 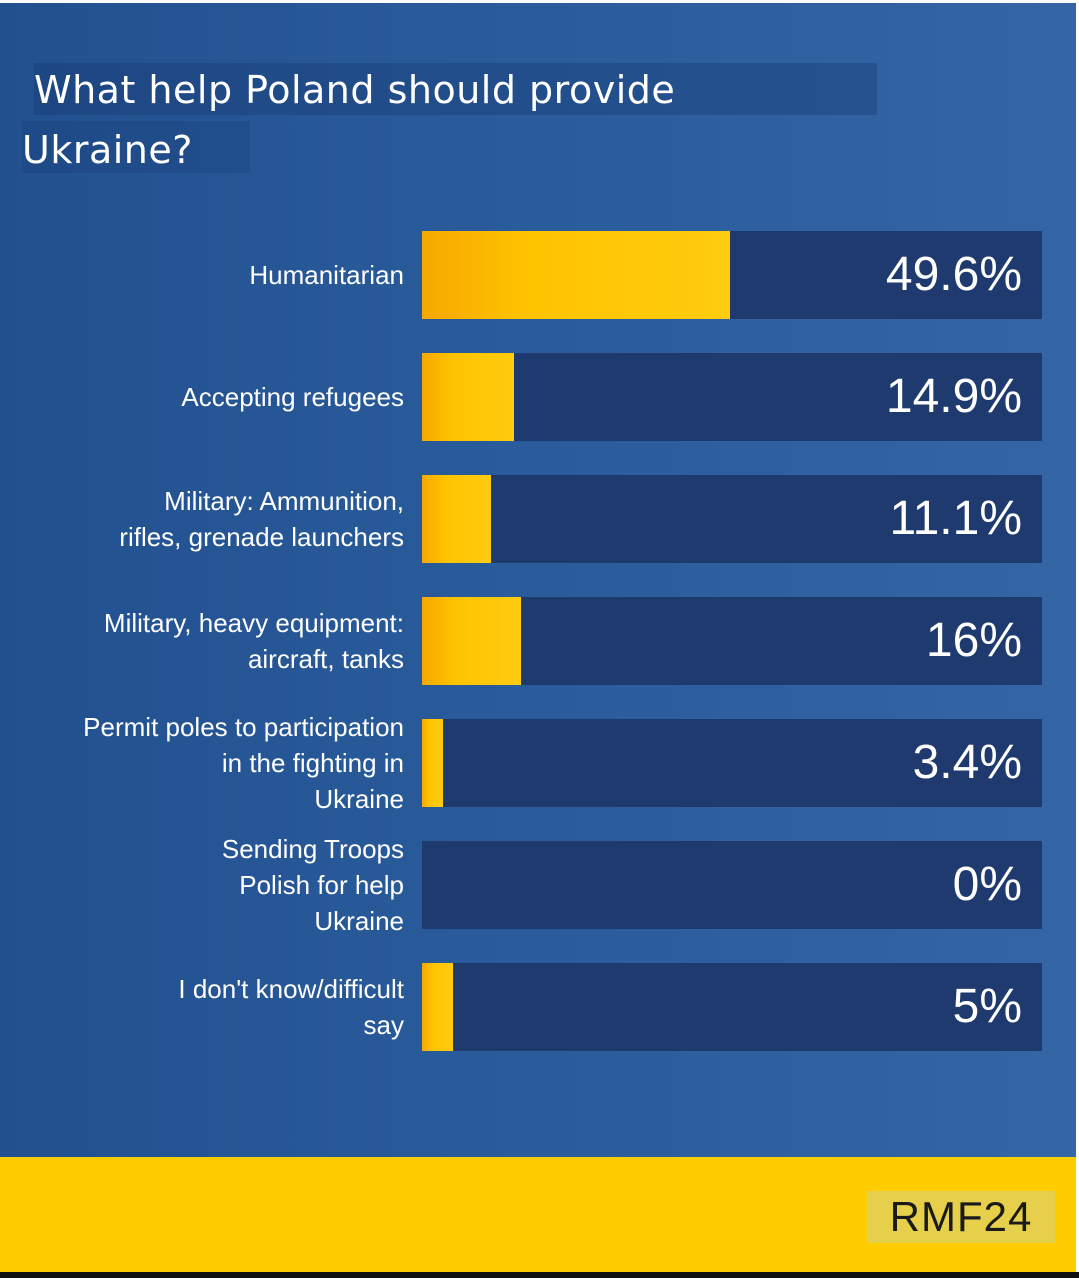 I want to click on bar-row: Accepting refugees 14.9%, so click(x=538, y=397).